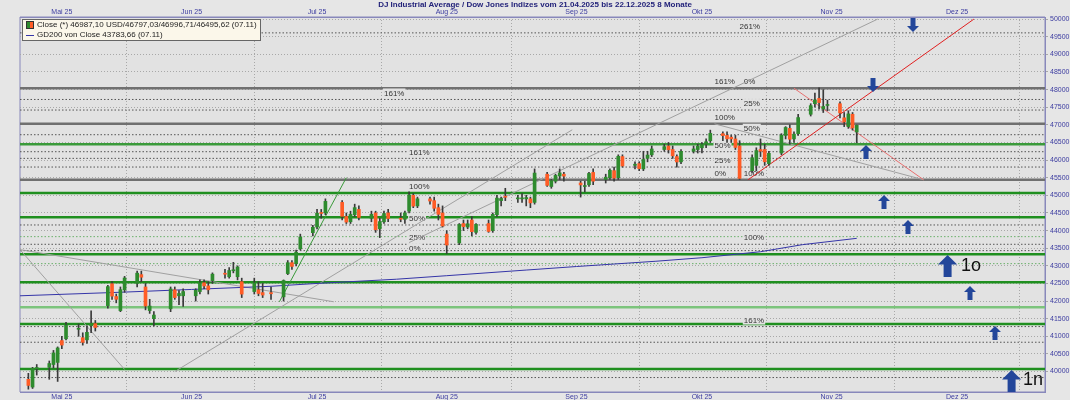  What do you see at coordinates (535, 5) in the screenshot?
I see `chart-title: DJ Industrial Average / Dow Jones Indizes vom 21.04.2025 bis 22.12.2025 8 Monate` at bounding box center [535, 5].